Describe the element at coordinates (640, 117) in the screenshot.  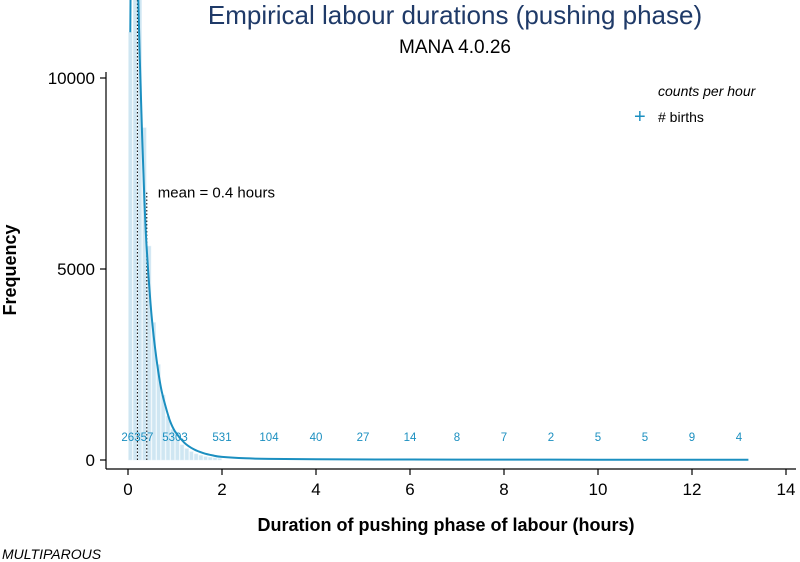
I see `legend-marker-plus-icon: +` at that location.